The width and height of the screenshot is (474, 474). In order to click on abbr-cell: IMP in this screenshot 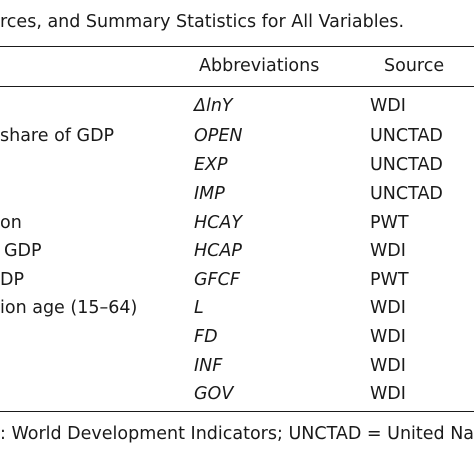, I will do `click(209, 194)`.